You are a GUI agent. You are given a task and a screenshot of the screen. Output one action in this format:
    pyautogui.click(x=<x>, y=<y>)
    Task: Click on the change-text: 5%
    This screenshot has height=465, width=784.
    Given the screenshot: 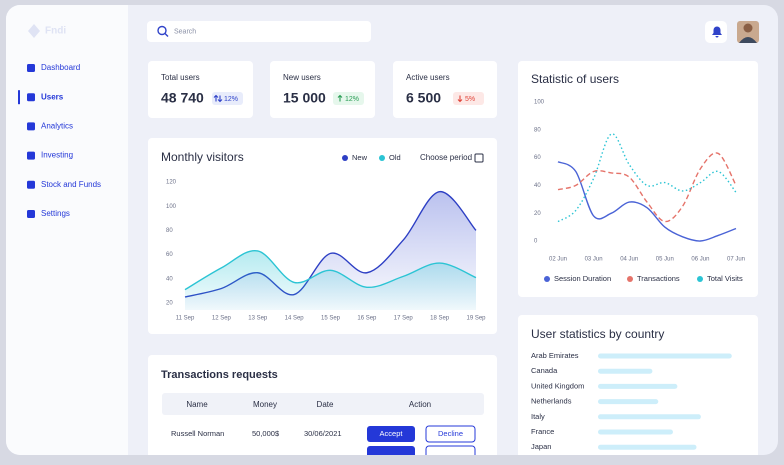 What is the action you would take?
    pyautogui.click(x=470, y=99)
    